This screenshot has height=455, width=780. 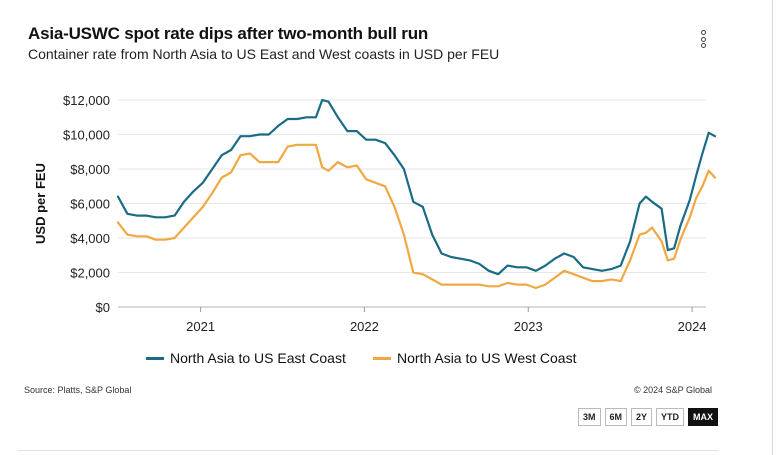 I want to click on legend-item-west-coast: North Asia to US West Coast, so click(x=474, y=358).